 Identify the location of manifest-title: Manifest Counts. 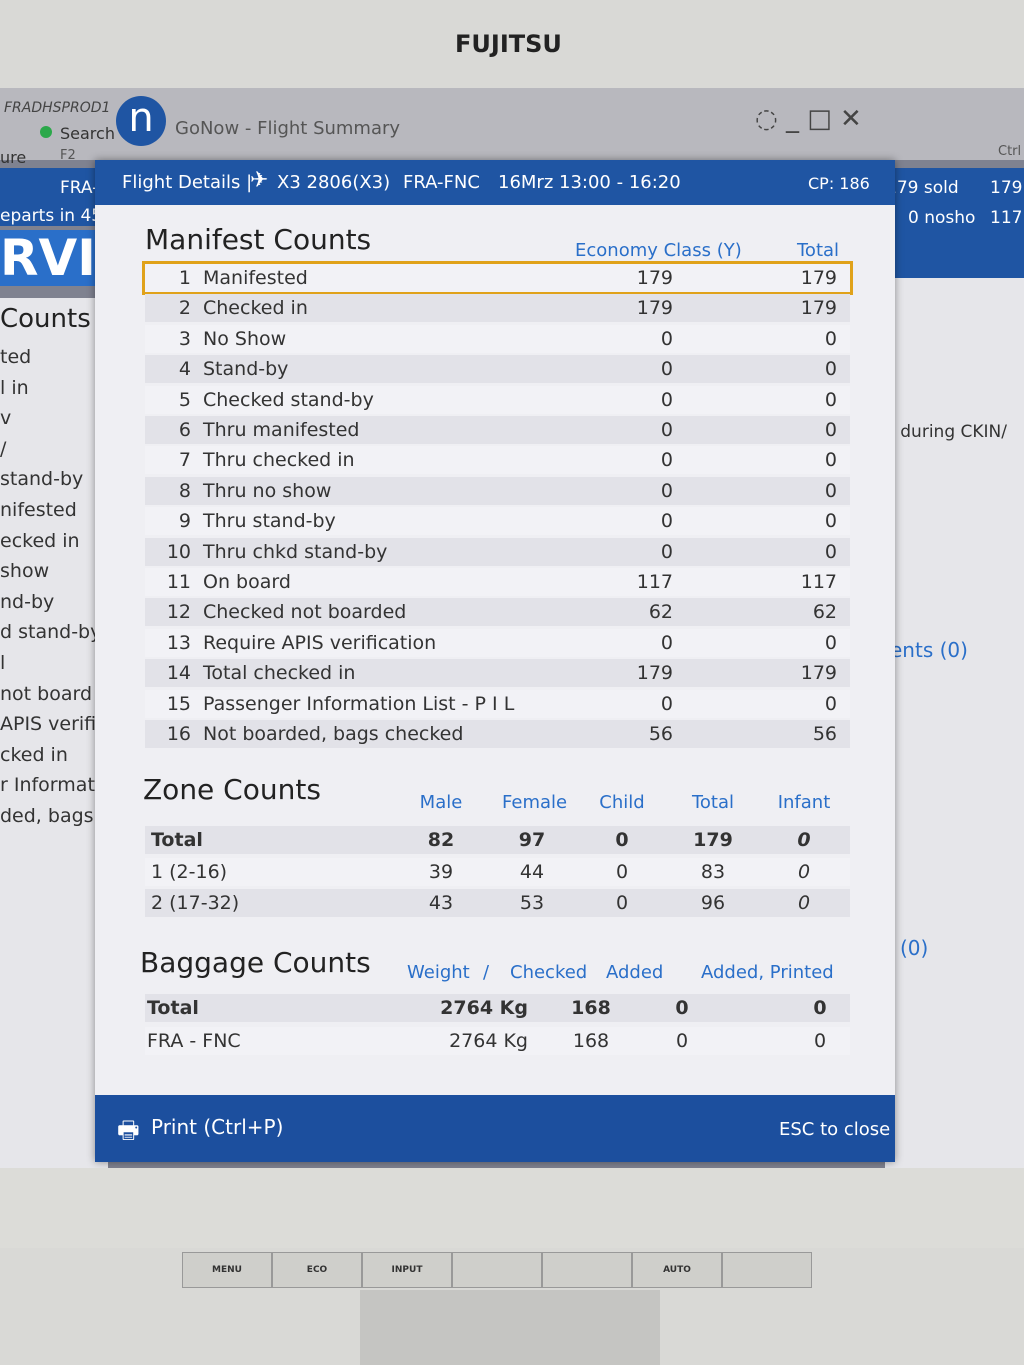
(258, 239).